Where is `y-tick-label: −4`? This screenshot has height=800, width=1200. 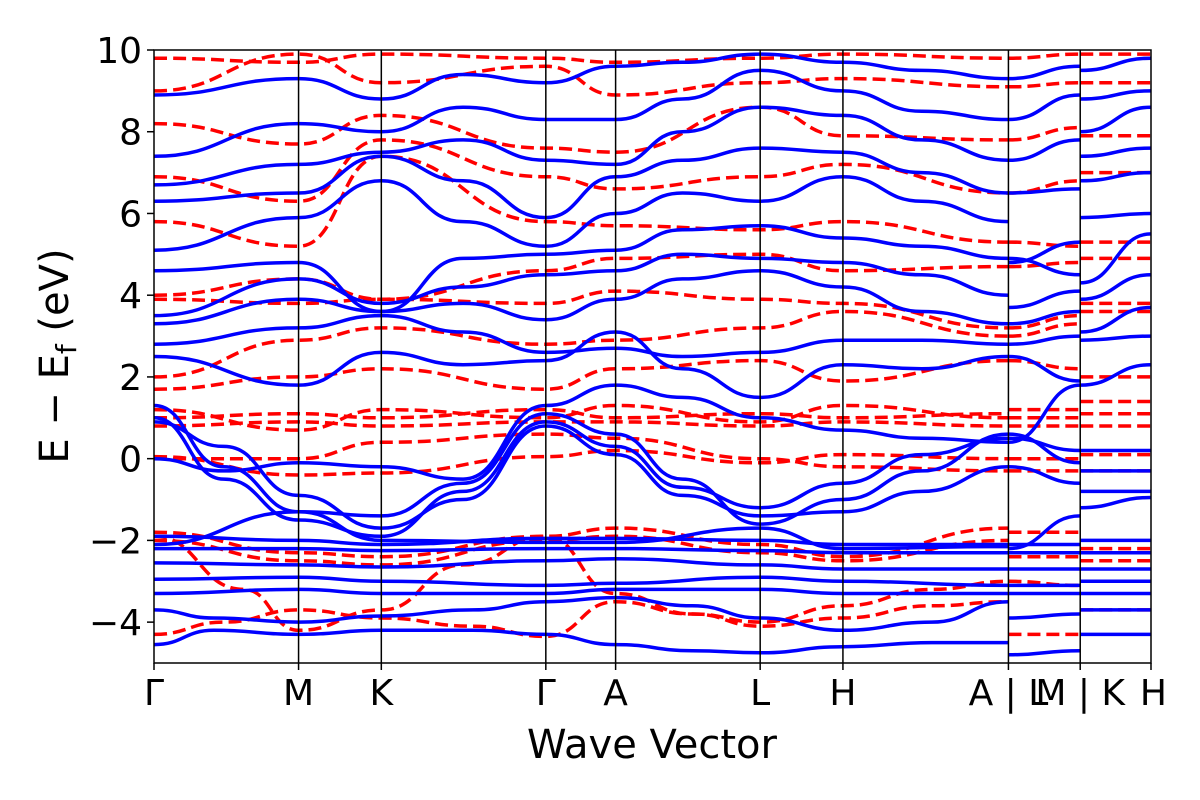
y-tick-label: −4 is located at coordinates (115, 623).